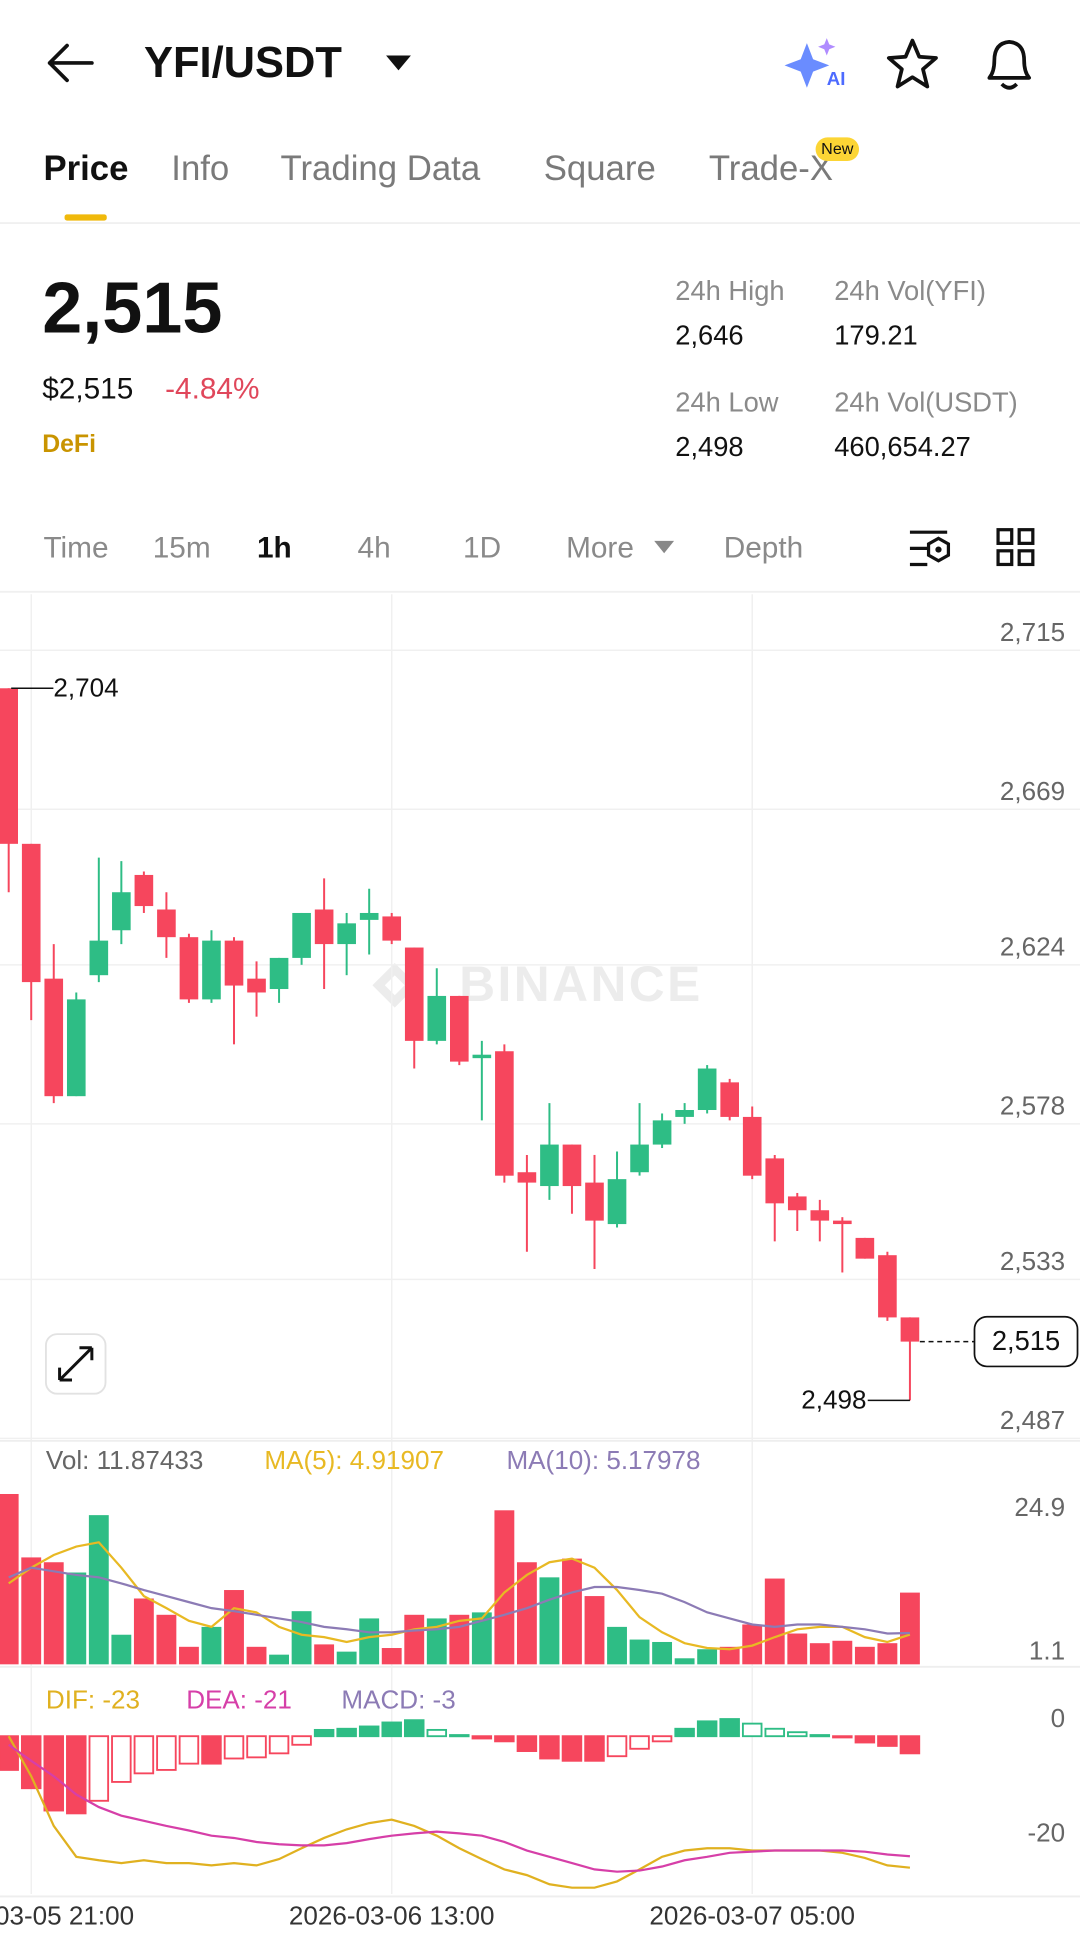  Describe the element at coordinates (1015, 547) in the screenshot. I see `layout-button` at that location.